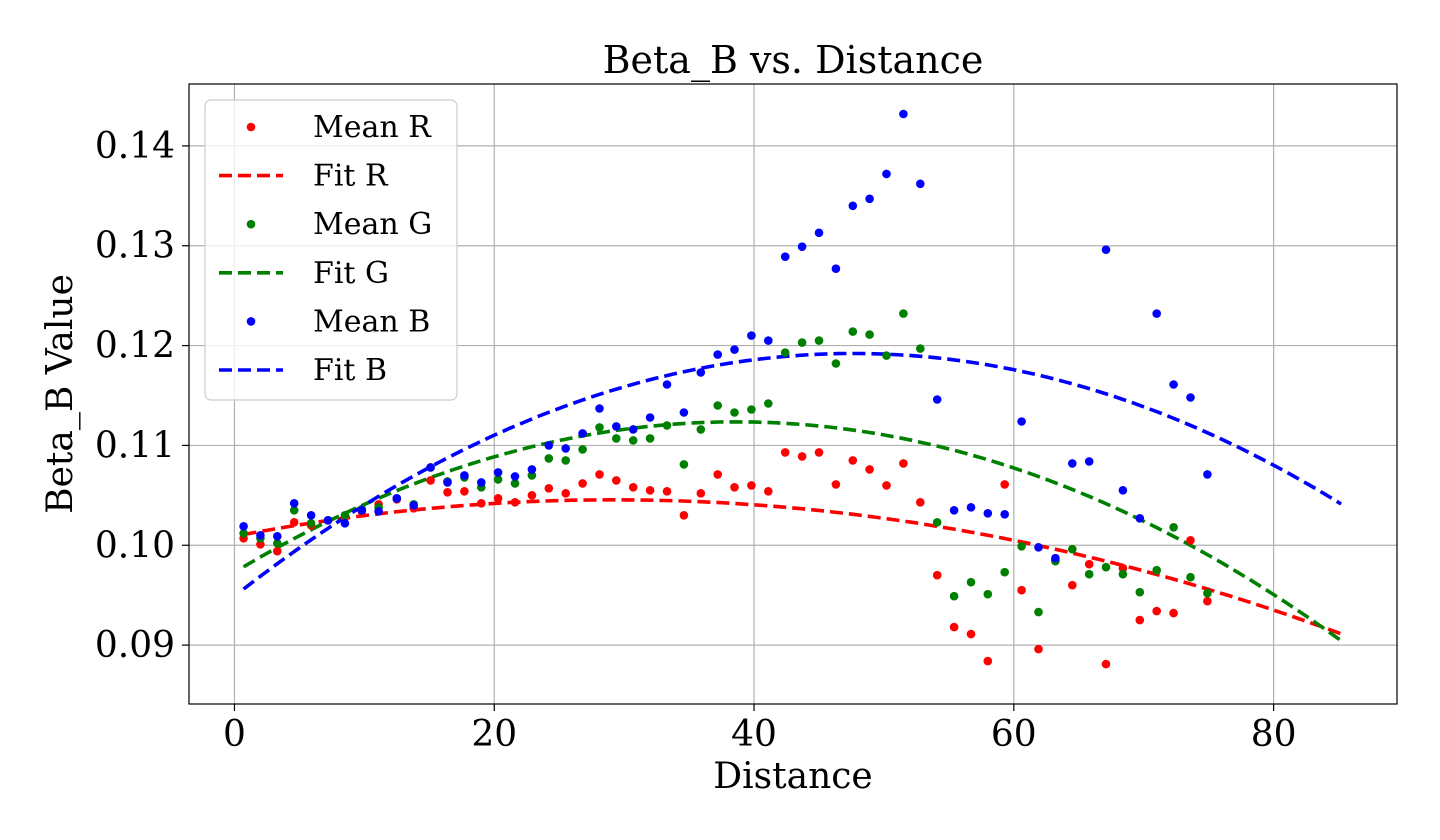 This screenshot has height=840, width=1440. I want to click on y-tick-label: 0.12, so click(135, 346).